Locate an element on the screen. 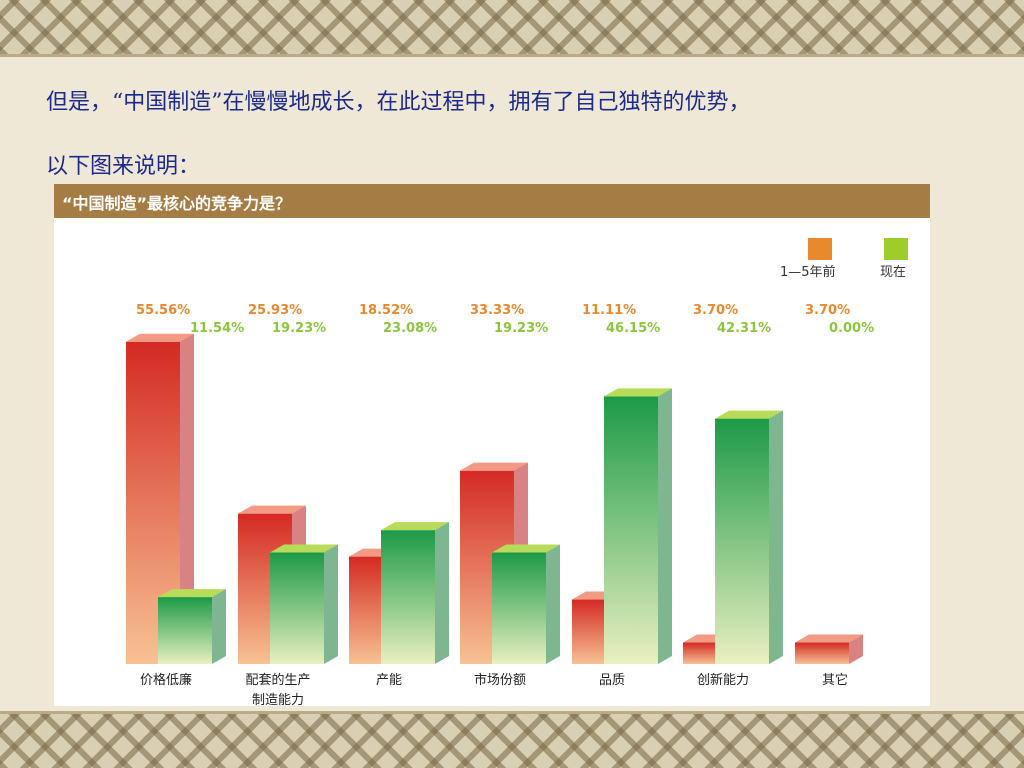 This screenshot has height=768, width=1024. data-label-now-5: 42.31% is located at coordinates (744, 328).